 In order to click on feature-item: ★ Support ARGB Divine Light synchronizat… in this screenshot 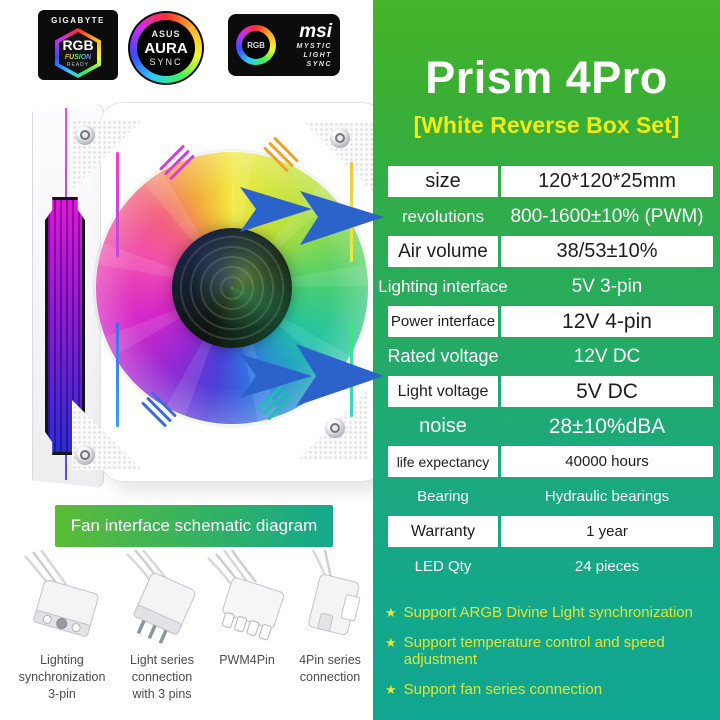, I will do `click(550, 612)`.